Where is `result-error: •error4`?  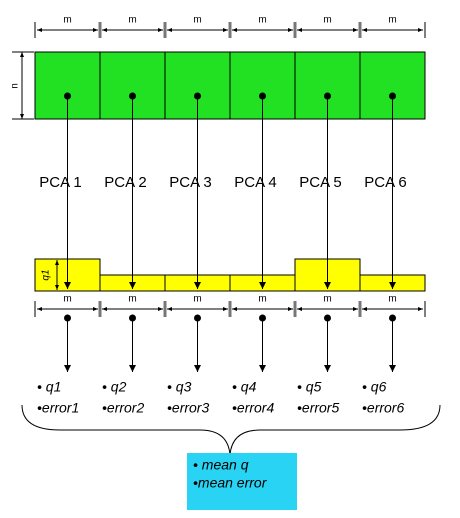 result-error: •error4 is located at coordinates (253, 408).